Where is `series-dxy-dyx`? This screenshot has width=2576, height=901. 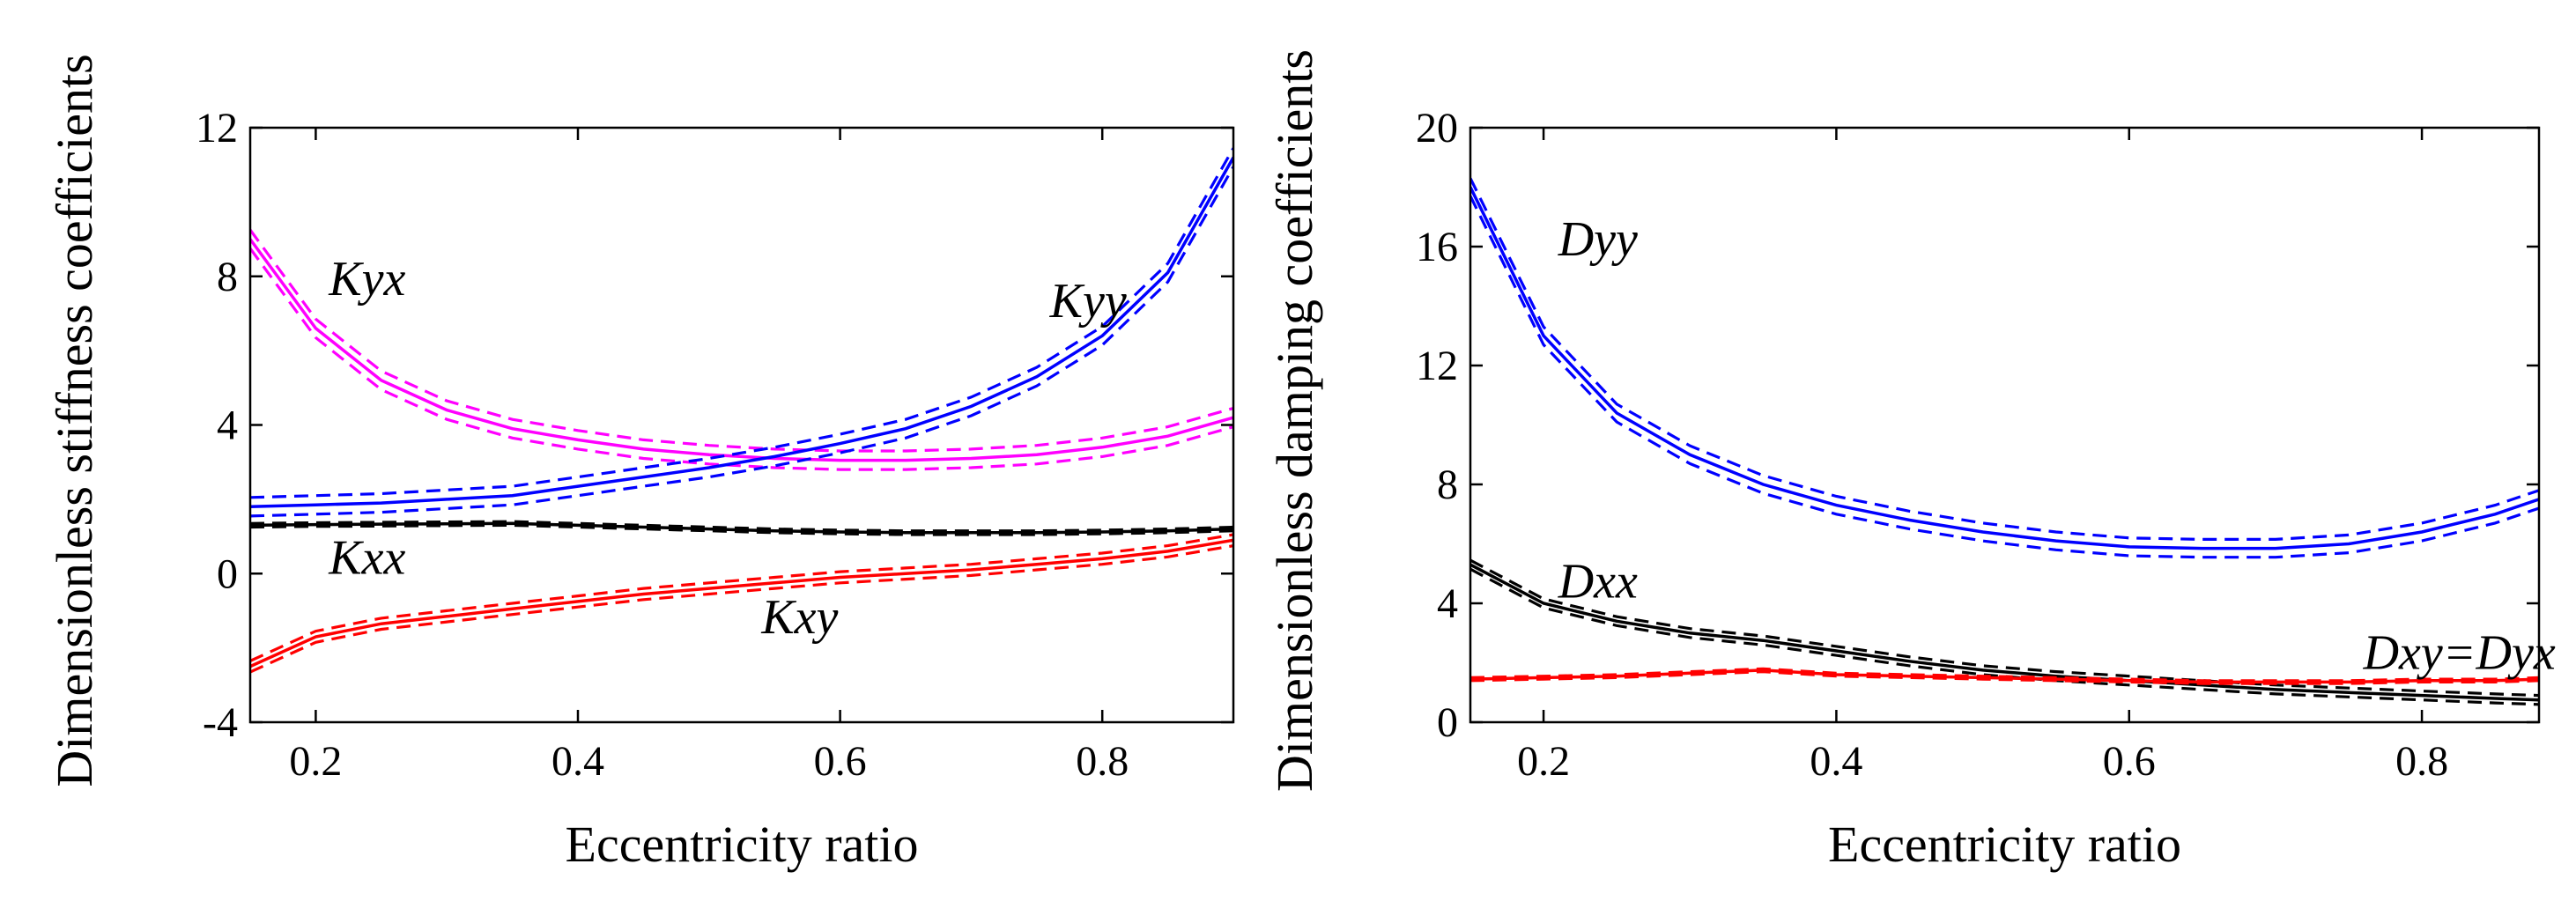
series-dxy-dyx is located at coordinates (2005, 676).